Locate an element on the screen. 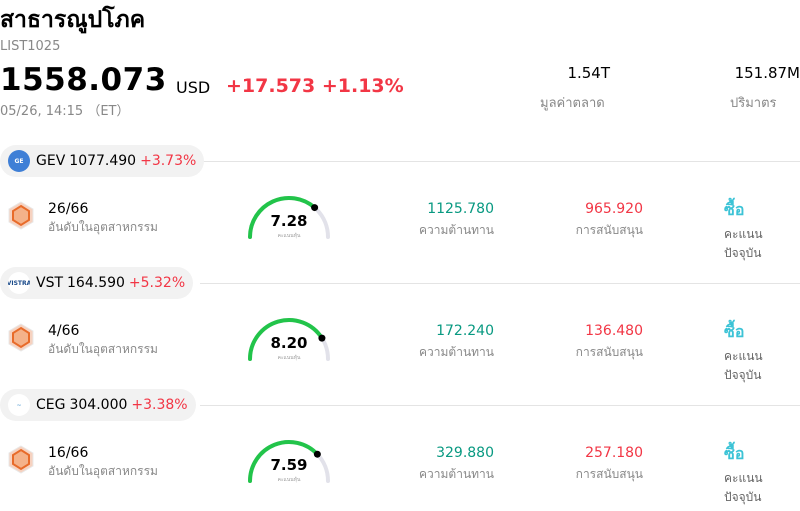 The width and height of the screenshot is (800, 511). resistance-value: 1125.780 is located at coordinates (460, 209).